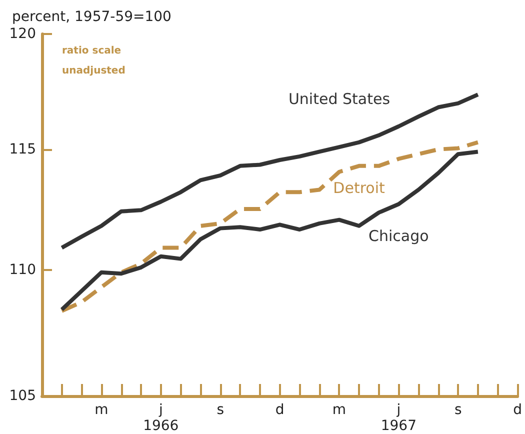 Image resolution: width=525 pixels, height=434 pixels. What do you see at coordinates (22, 34) in the screenshot?
I see `y-tick-label: 120` at bounding box center [22, 34].